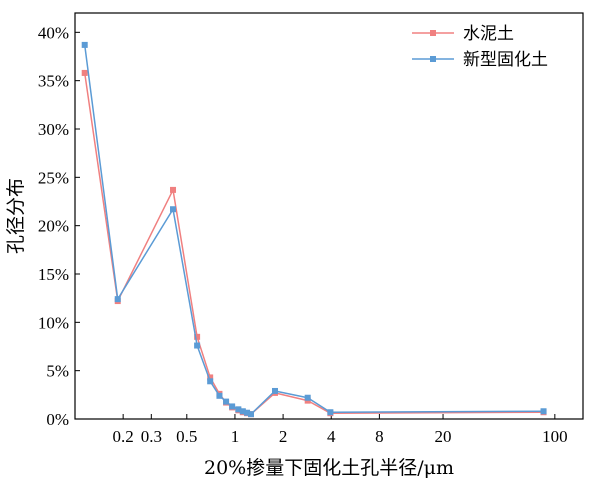 This screenshot has height=485, width=593. I want to click on legend-marker-new-solidified-soil, so click(433, 59).